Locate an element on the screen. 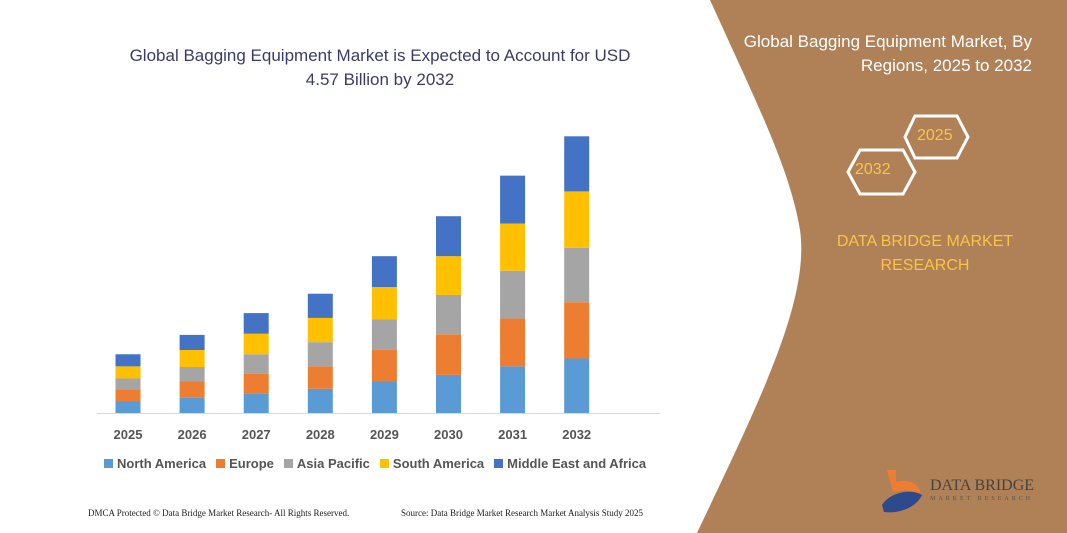  bar-2028-asia-pacific is located at coordinates (320, 354).